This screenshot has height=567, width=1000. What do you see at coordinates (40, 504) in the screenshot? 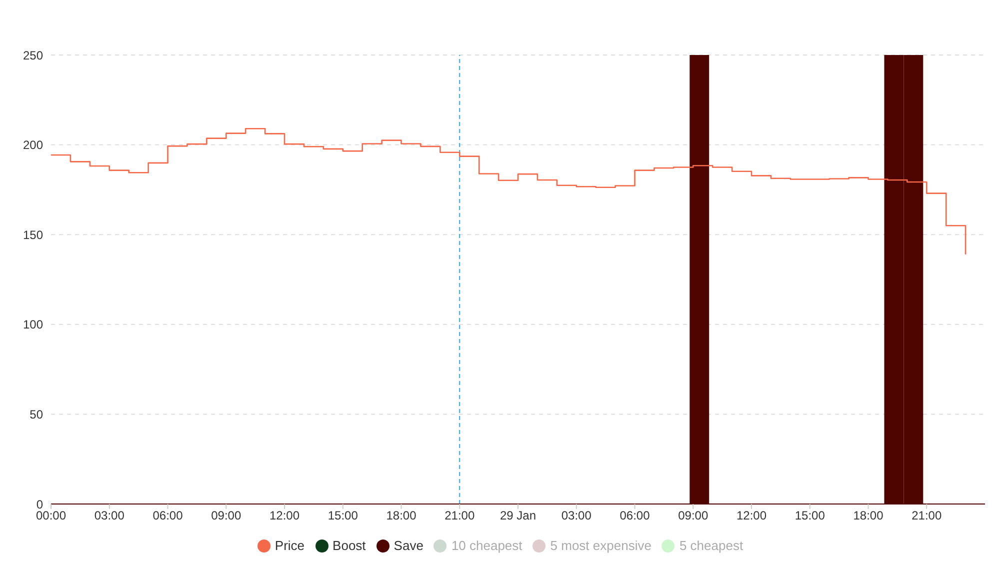
I see `y-tick-label: 0` at bounding box center [40, 504].